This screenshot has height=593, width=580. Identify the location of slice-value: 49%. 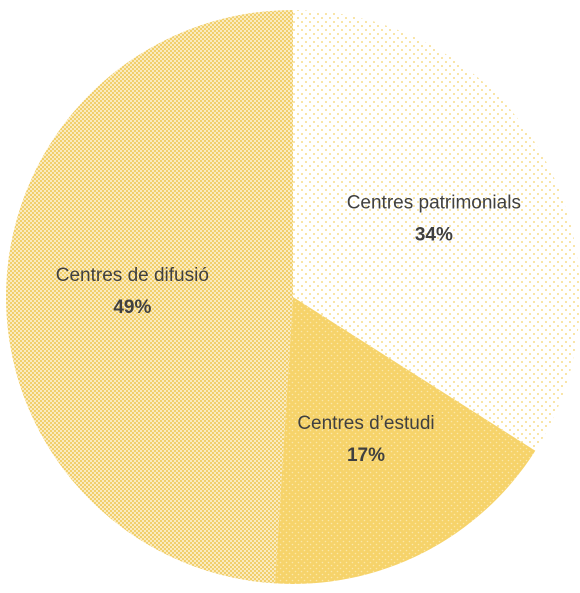
(132, 307).